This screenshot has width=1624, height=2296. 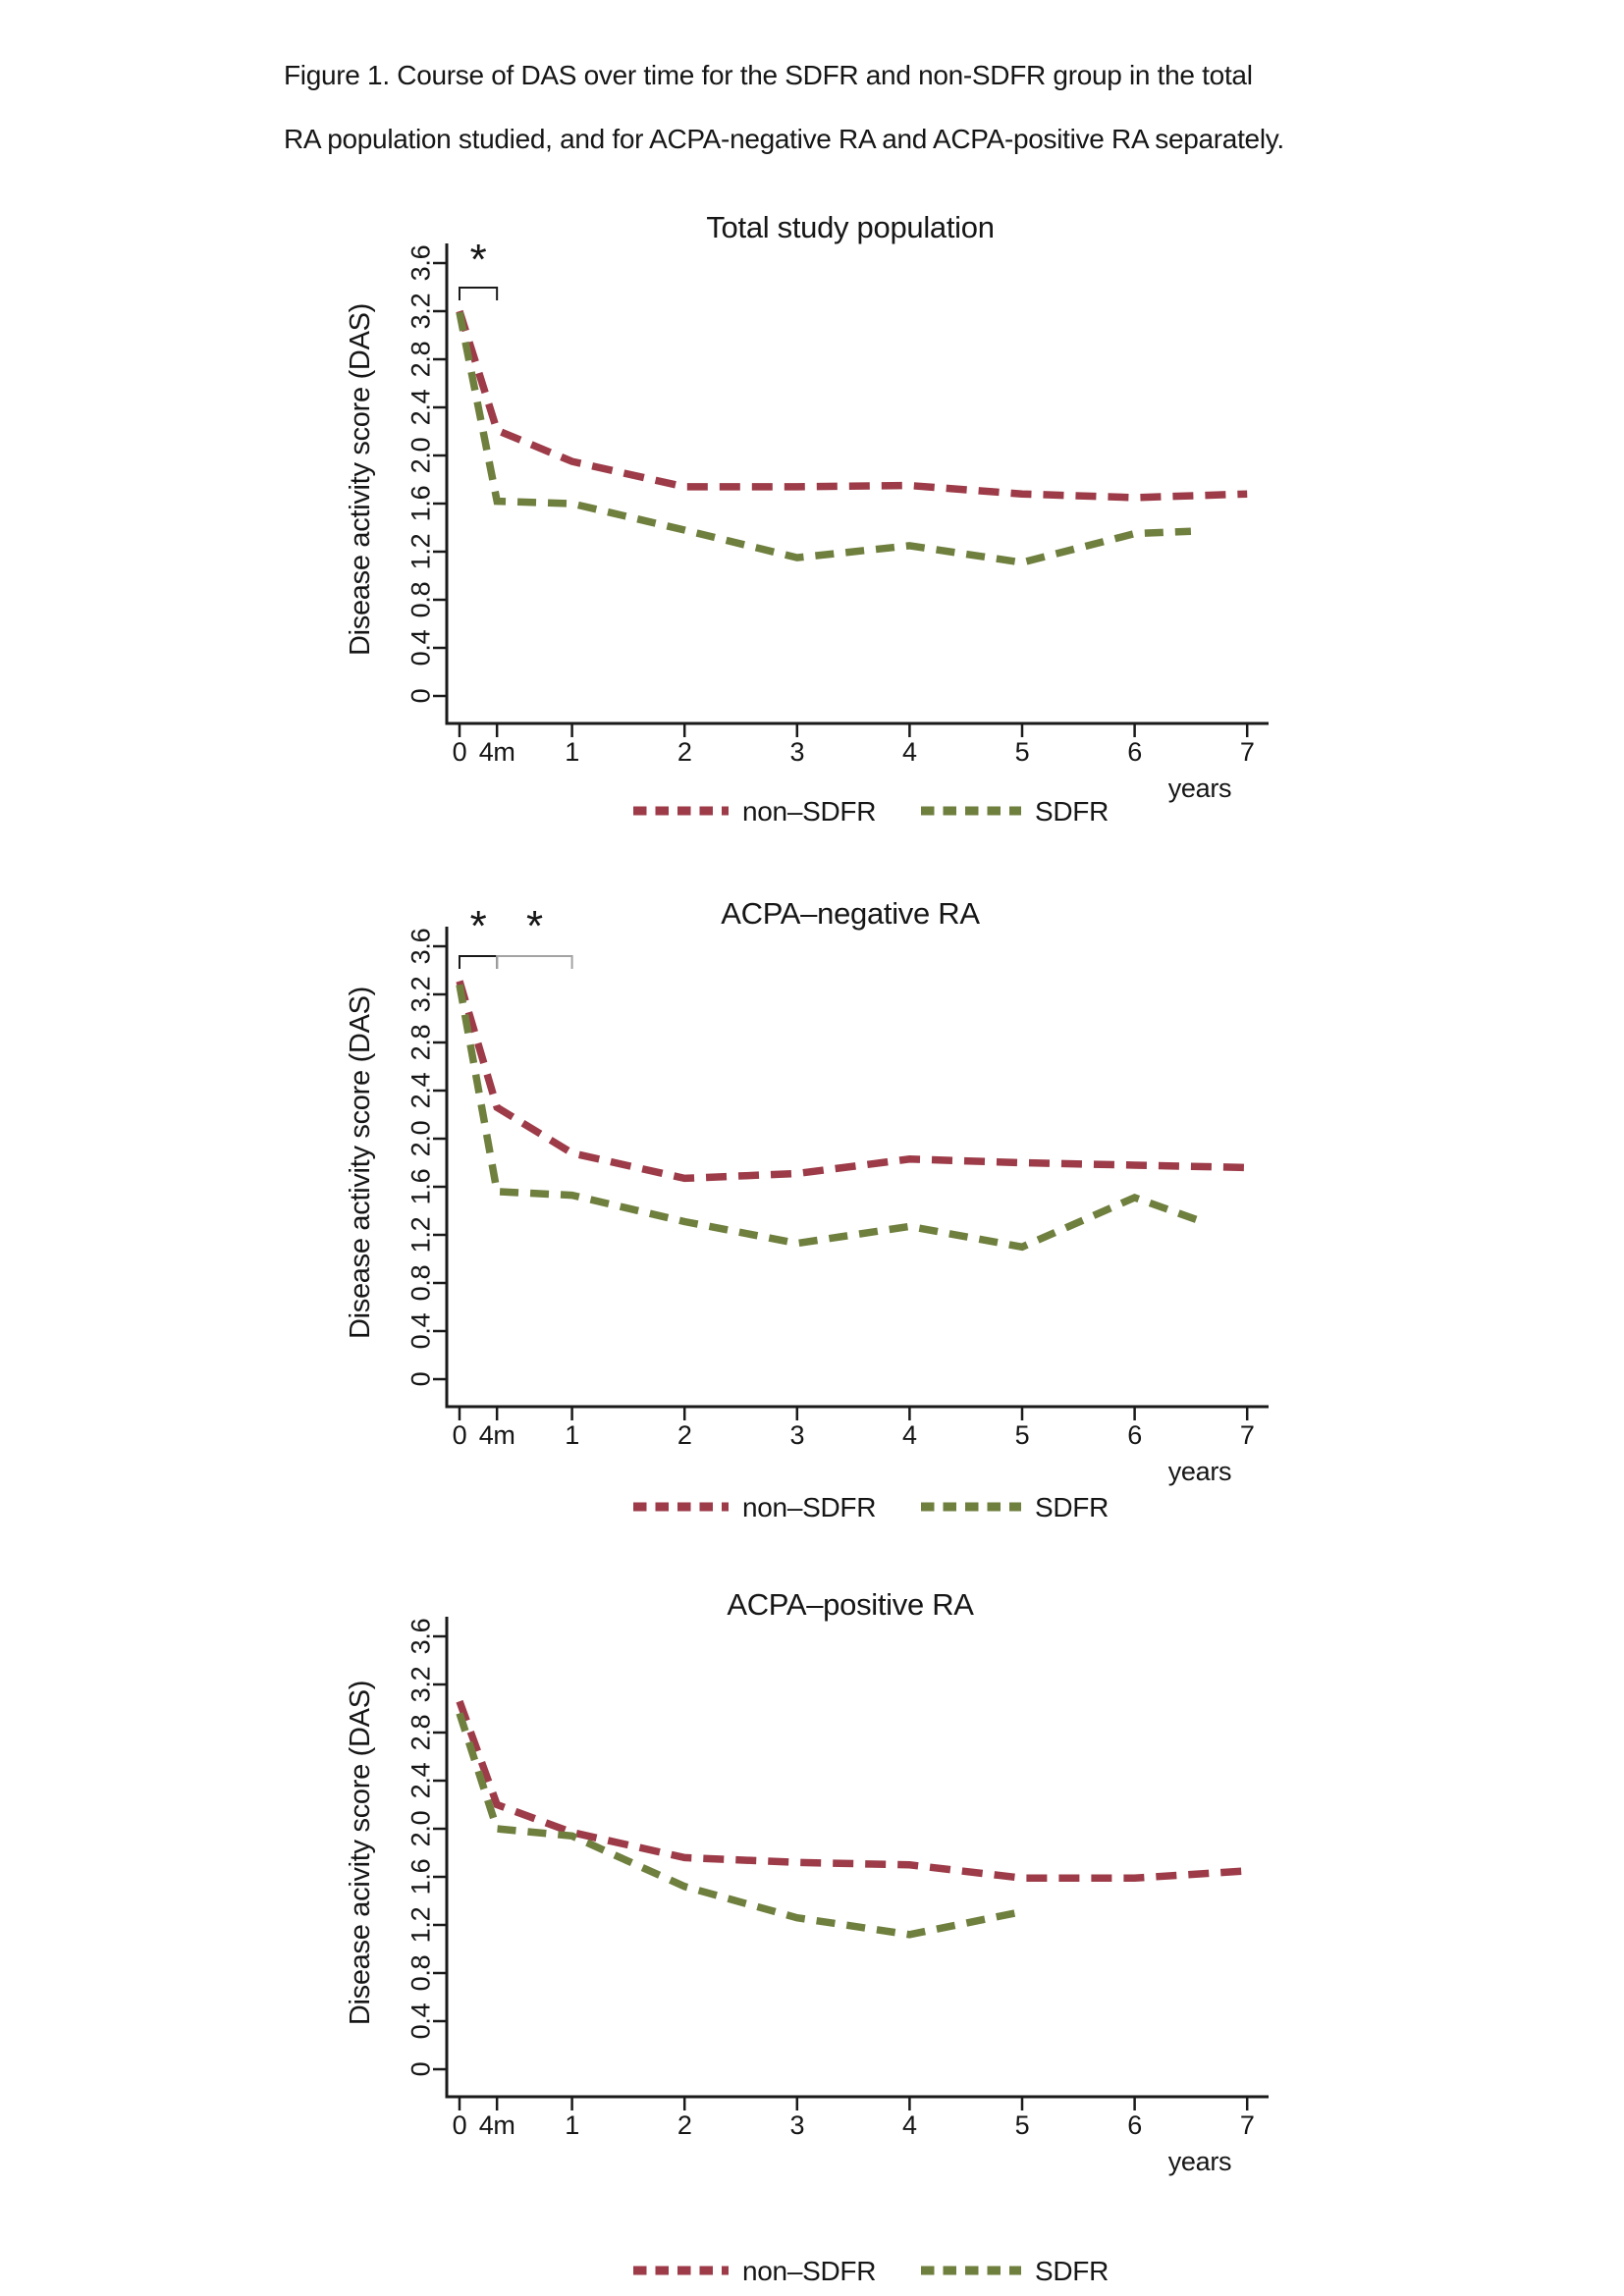 What do you see at coordinates (850, 227) in the screenshot?
I see `chart-title: Total study population` at bounding box center [850, 227].